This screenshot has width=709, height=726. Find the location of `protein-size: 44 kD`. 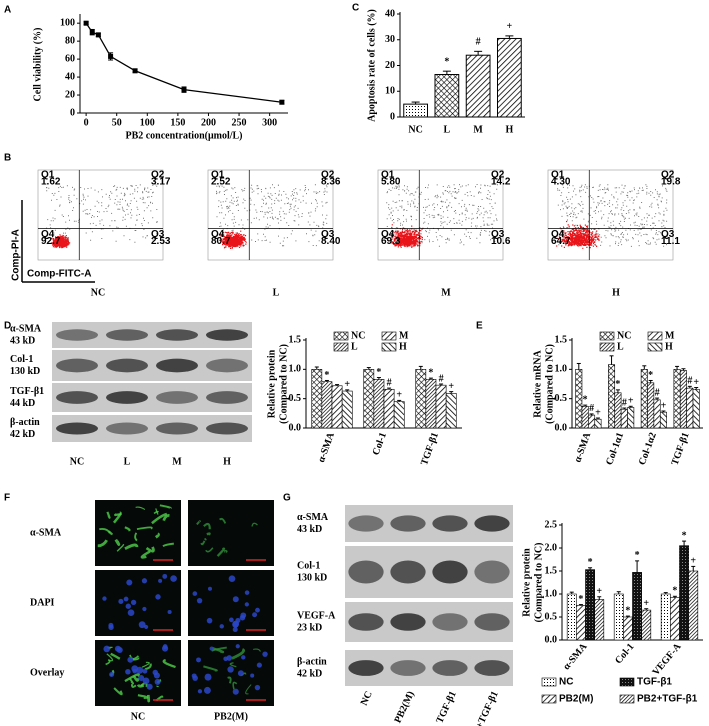

protein-size: 44 kD is located at coordinates (22, 403).